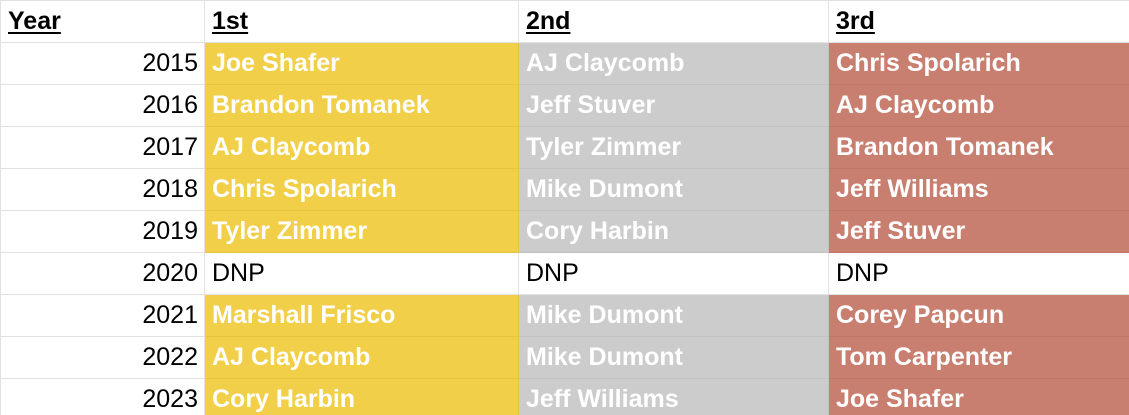 The image size is (1129, 415). Describe the element at coordinates (673, 396) in the screenshot. I see `cell-second-place: Jeff Williams` at that location.